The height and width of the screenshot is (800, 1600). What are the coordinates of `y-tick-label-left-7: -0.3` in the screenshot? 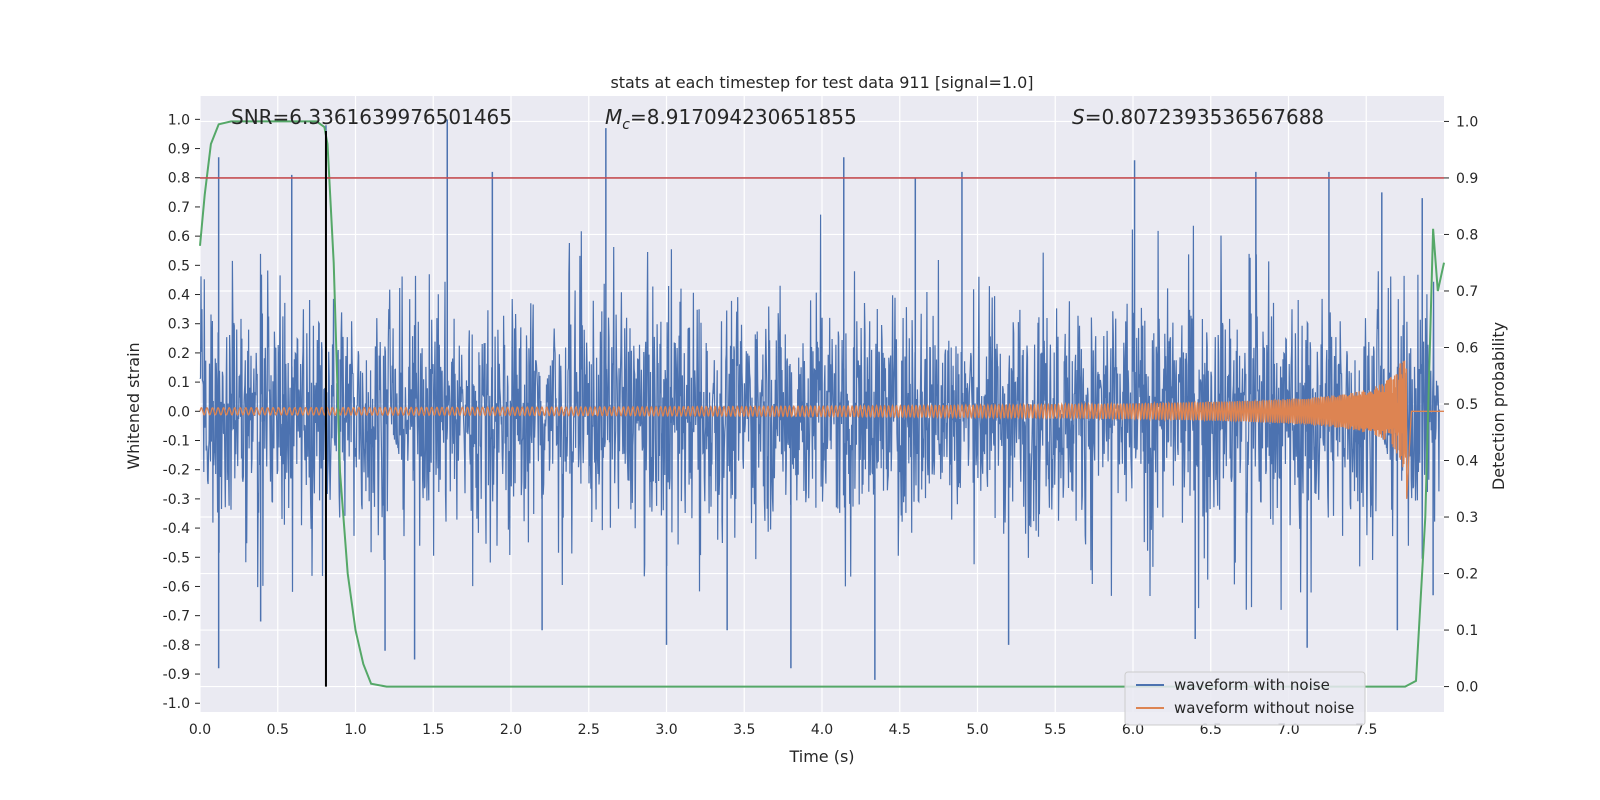 It's located at (176, 500).